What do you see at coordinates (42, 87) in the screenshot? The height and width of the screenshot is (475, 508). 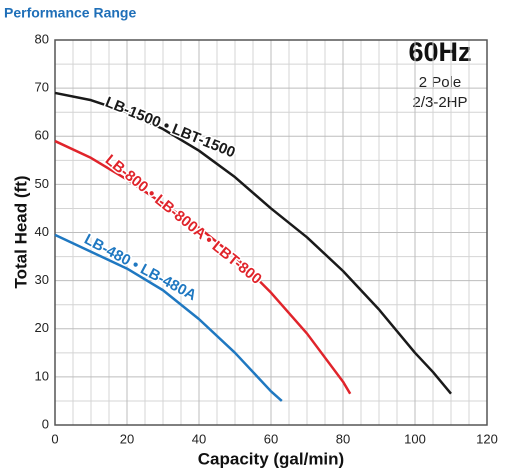 I see `y-tick-label: 70` at bounding box center [42, 87].